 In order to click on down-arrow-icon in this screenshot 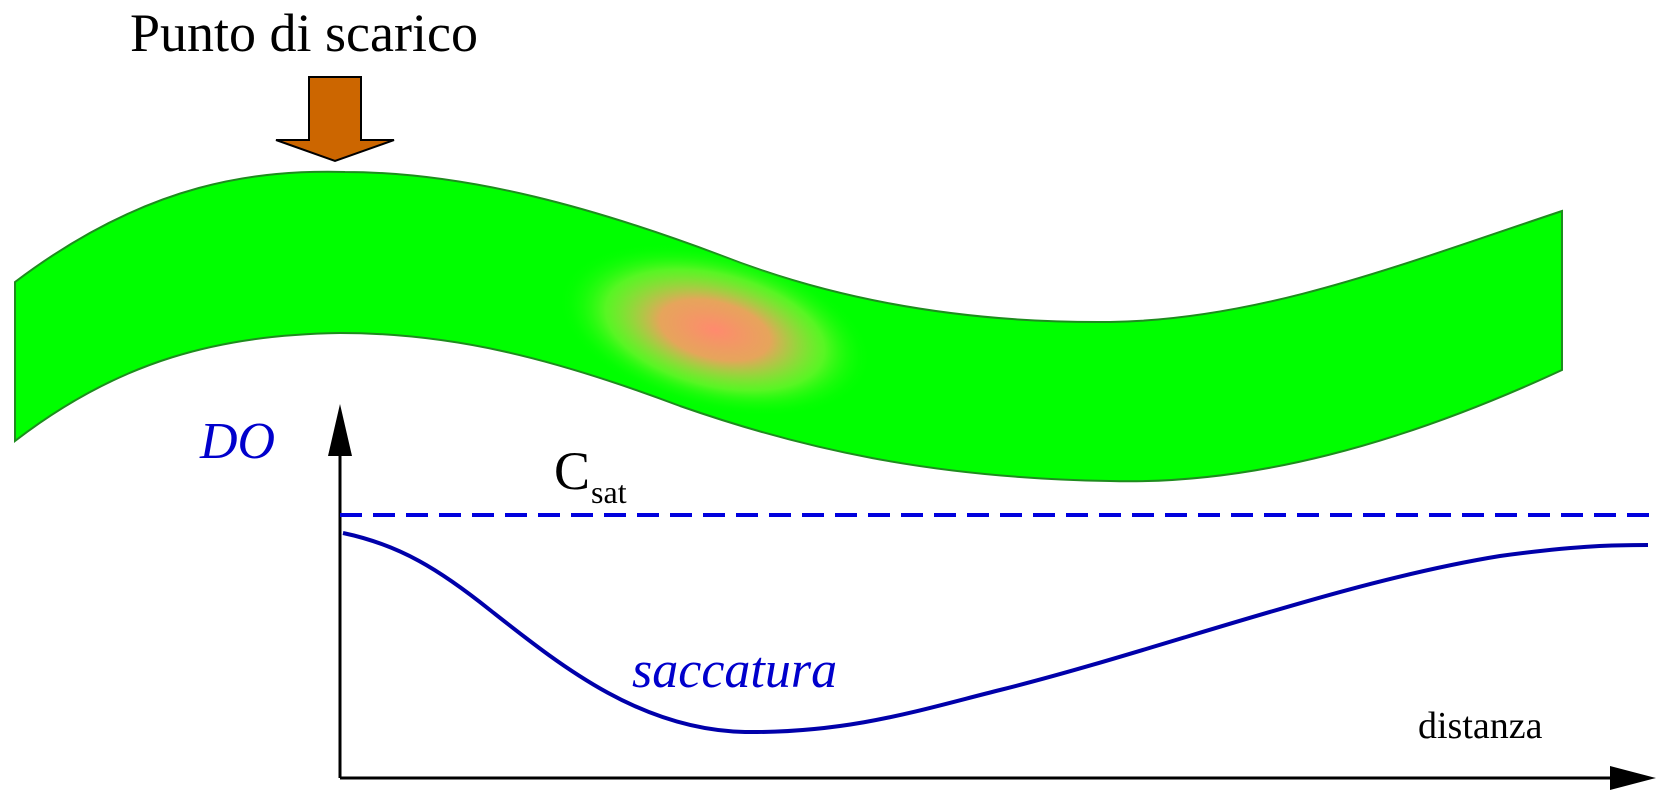, I will do `click(335, 119)`.